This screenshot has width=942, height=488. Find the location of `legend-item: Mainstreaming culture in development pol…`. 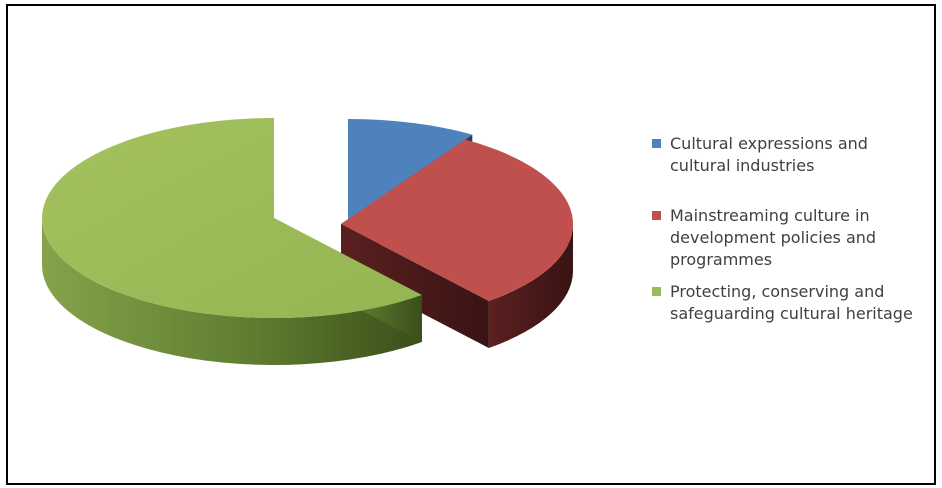

legend-item: Mainstreaming culture in development pol… is located at coordinates (797, 238).